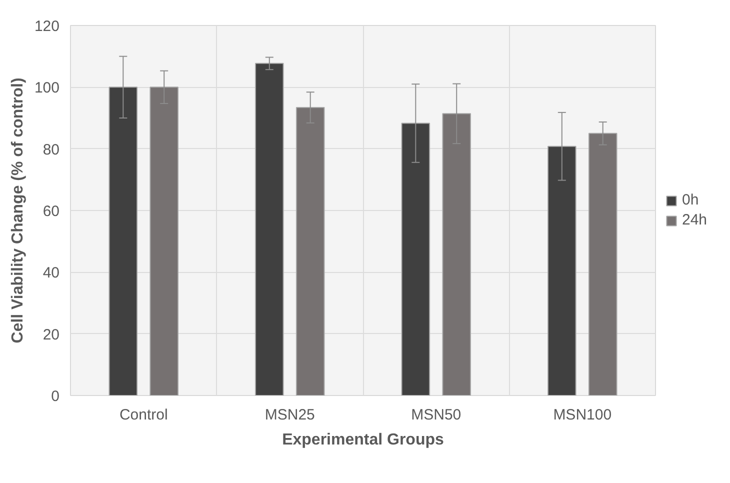  I want to click on x-tick-label: MSN25, so click(289, 415).